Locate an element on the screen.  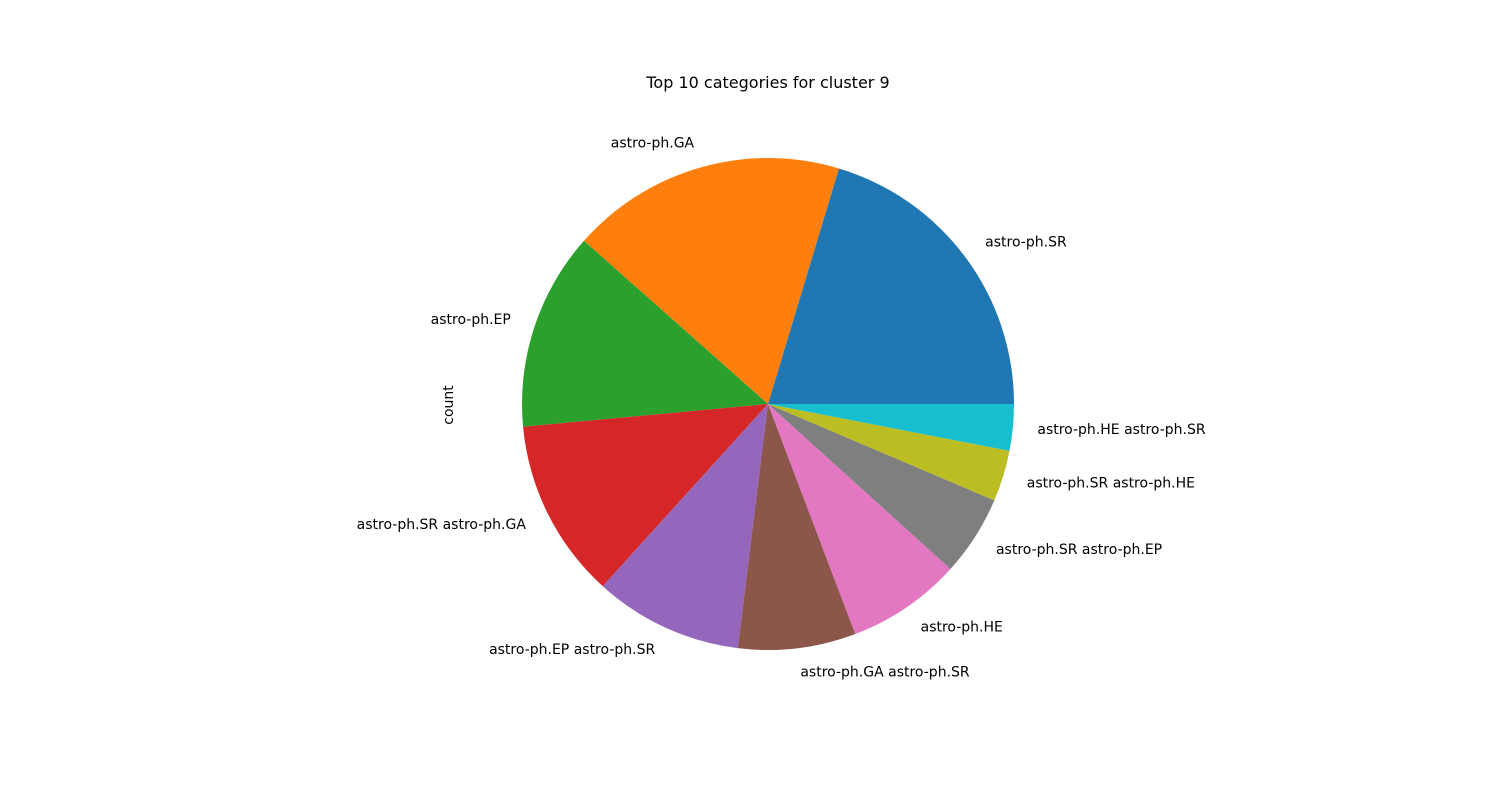
pie-slice-label-4: astro-ph.SR astro-ph.GA is located at coordinates (442, 525).